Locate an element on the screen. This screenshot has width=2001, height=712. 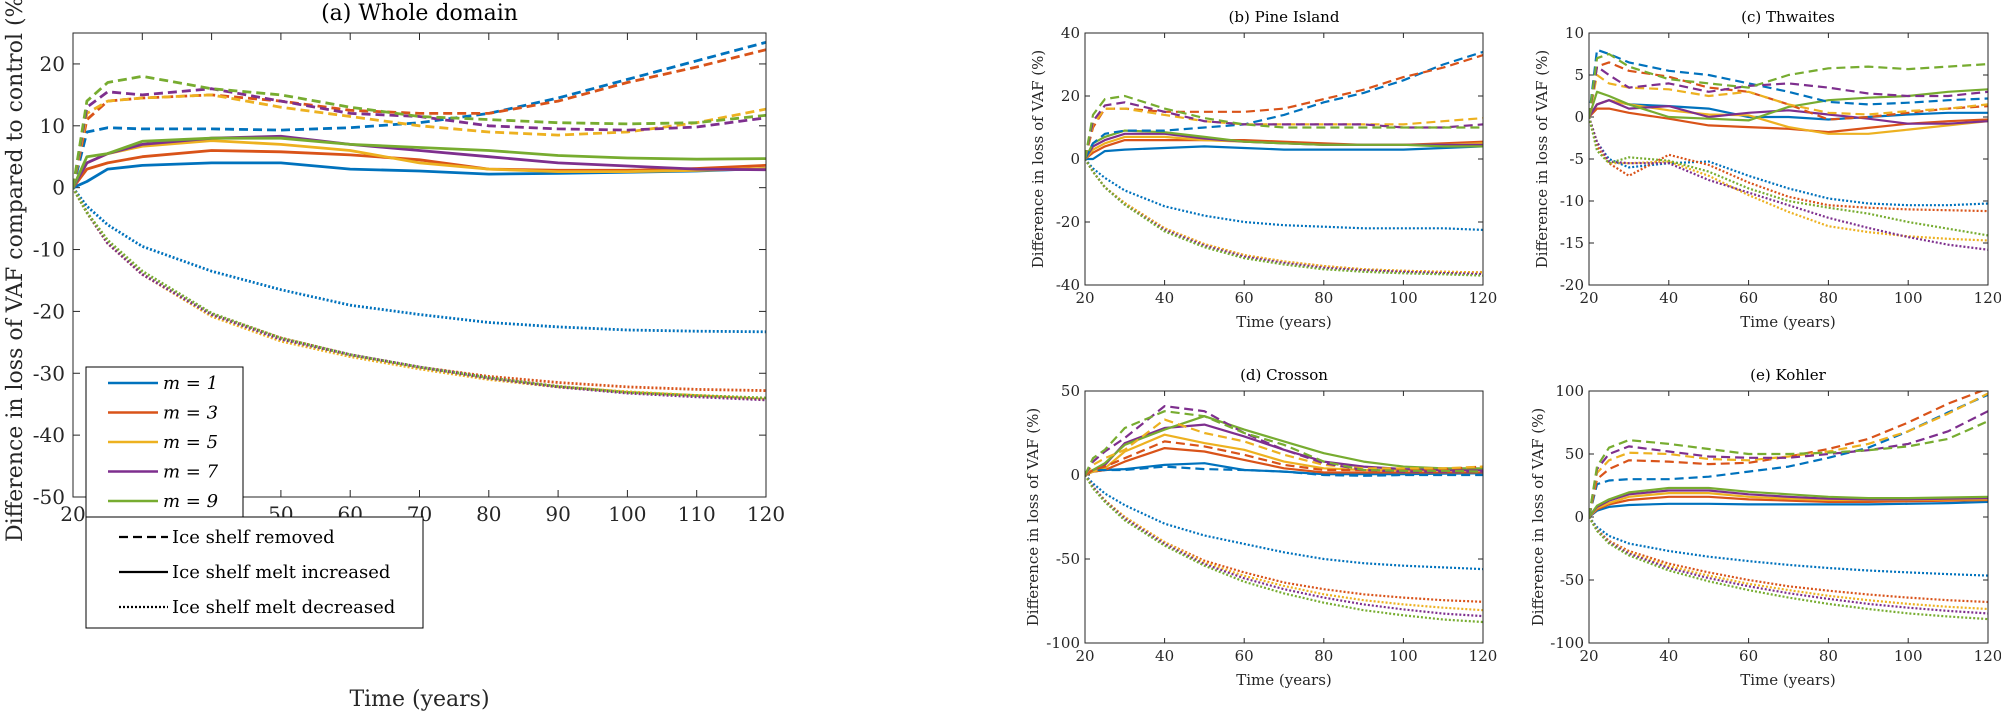
legend-m: m = 1 m = 3 m = 5 m = 7 m = 9 is located at coordinates (164, 444).